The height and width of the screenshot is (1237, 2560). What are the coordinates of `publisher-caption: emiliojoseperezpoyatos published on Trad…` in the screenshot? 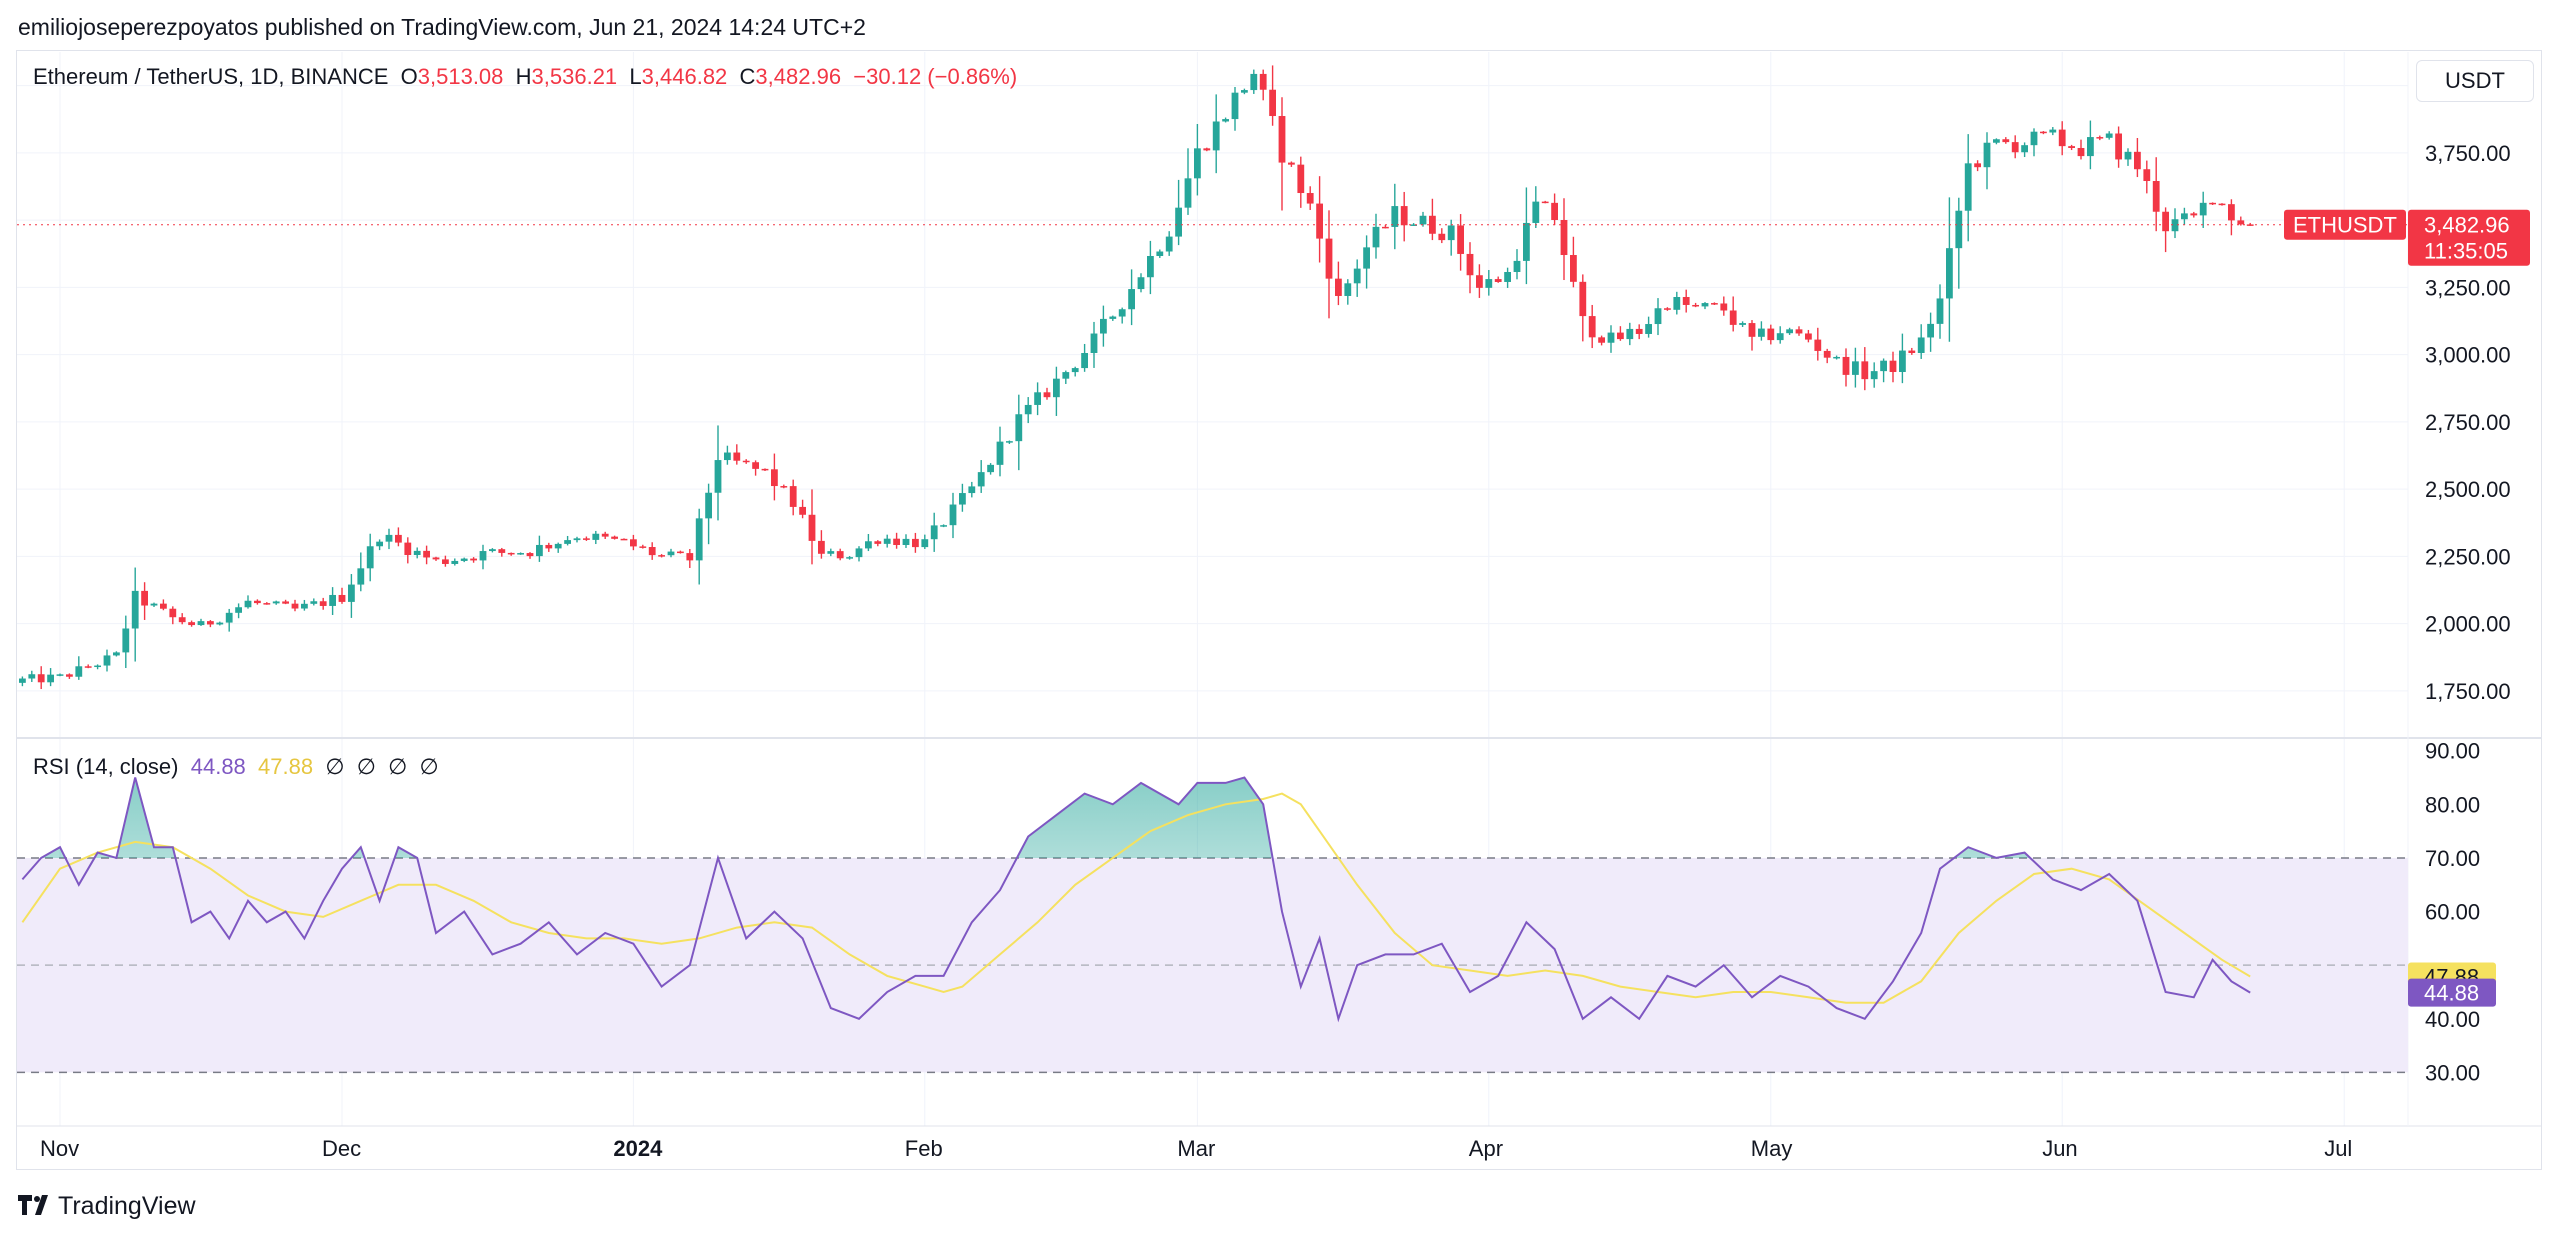 It's located at (442, 27).